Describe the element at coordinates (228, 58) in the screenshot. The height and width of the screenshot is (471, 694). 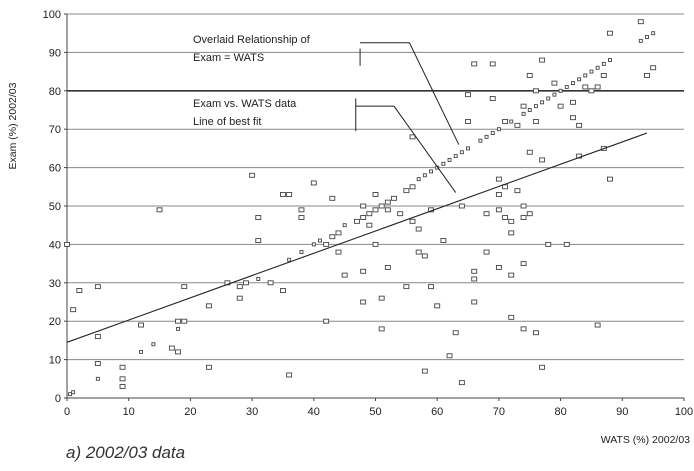
I see `annotation-label: Exam = WATS` at that location.